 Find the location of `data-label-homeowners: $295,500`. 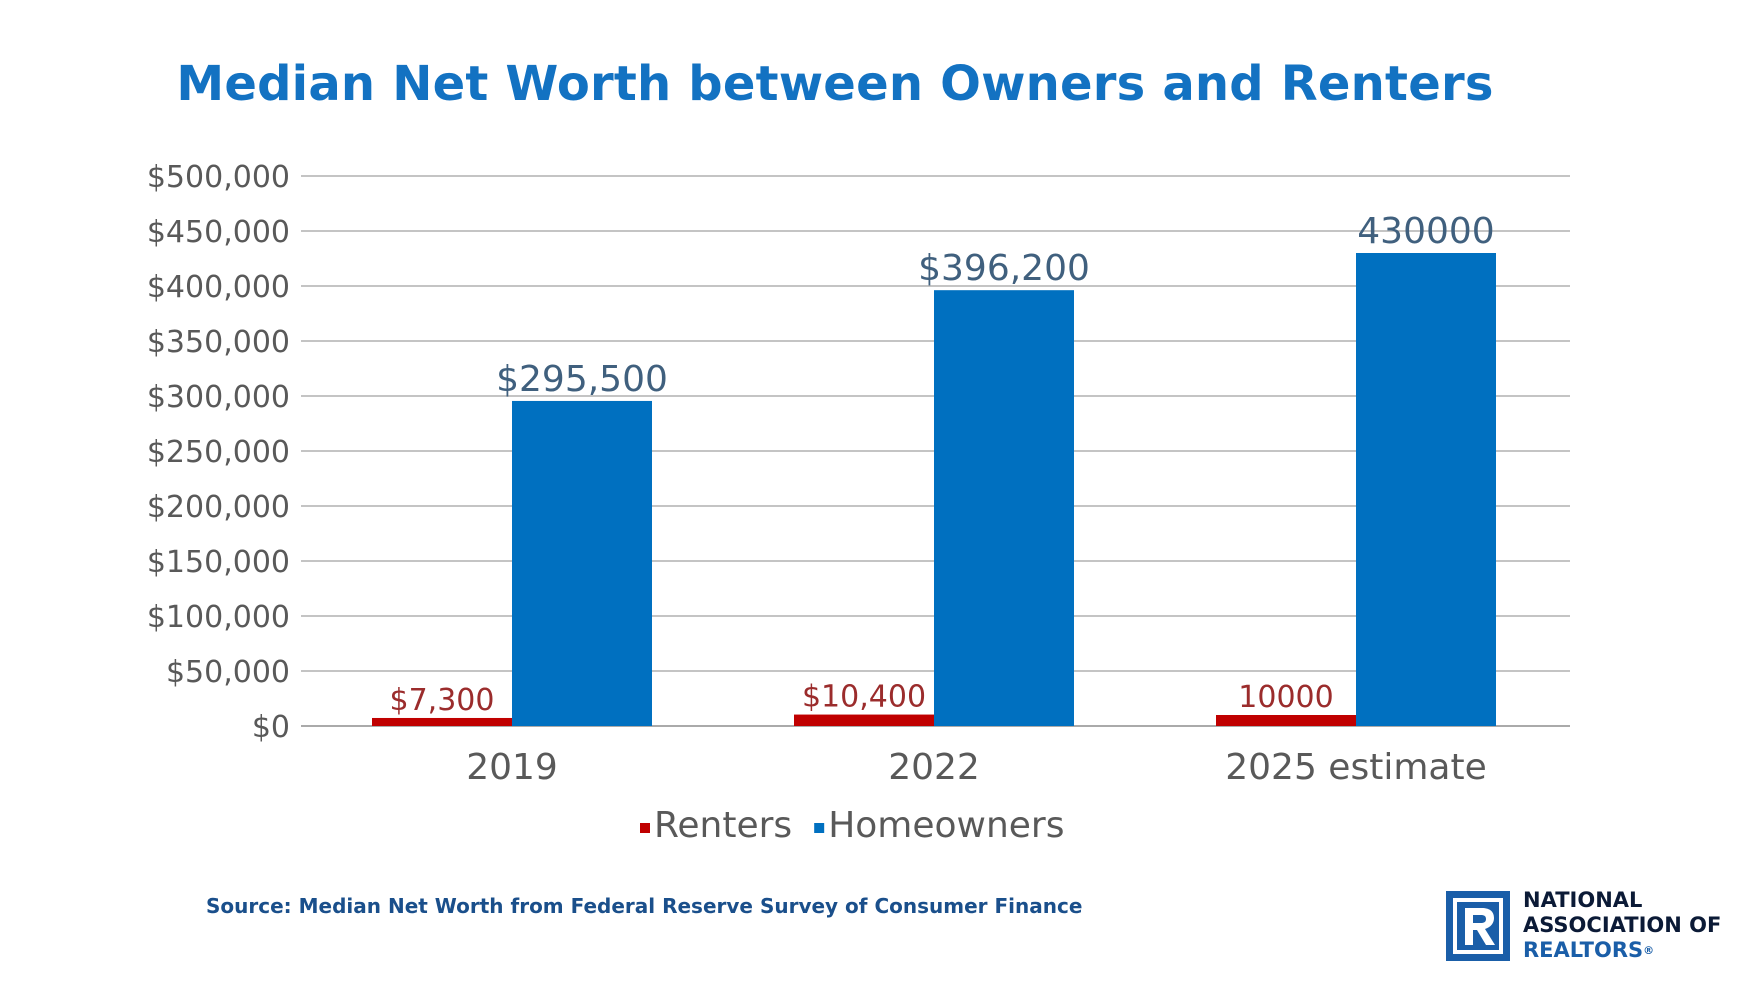

data-label-homeowners: $295,500 is located at coordinates (582, 379).